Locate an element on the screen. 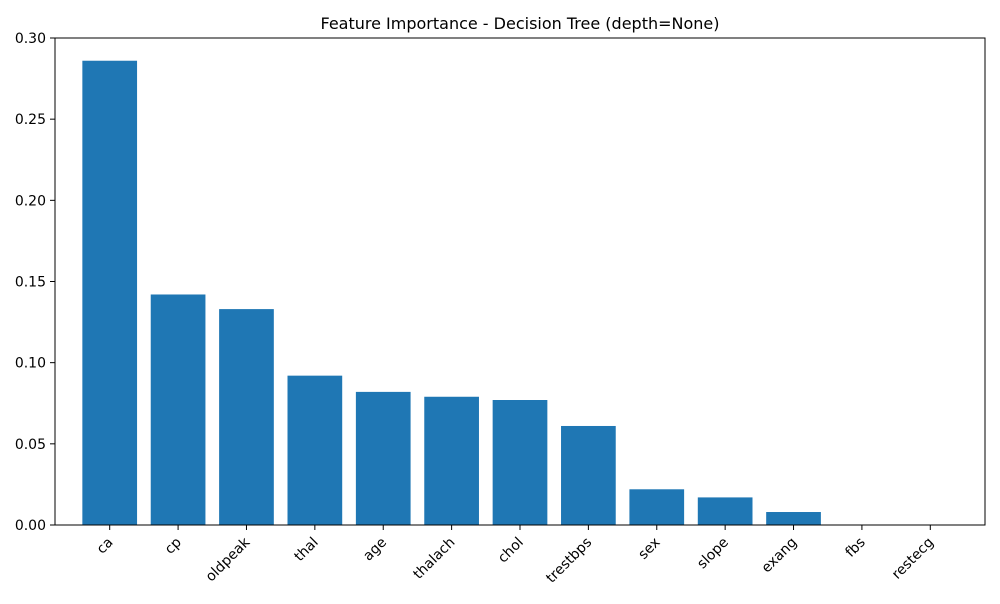 Image resolution: width=1000 pixels, height=604 pixels. bar-thalach is located at coordinates (451, 460).